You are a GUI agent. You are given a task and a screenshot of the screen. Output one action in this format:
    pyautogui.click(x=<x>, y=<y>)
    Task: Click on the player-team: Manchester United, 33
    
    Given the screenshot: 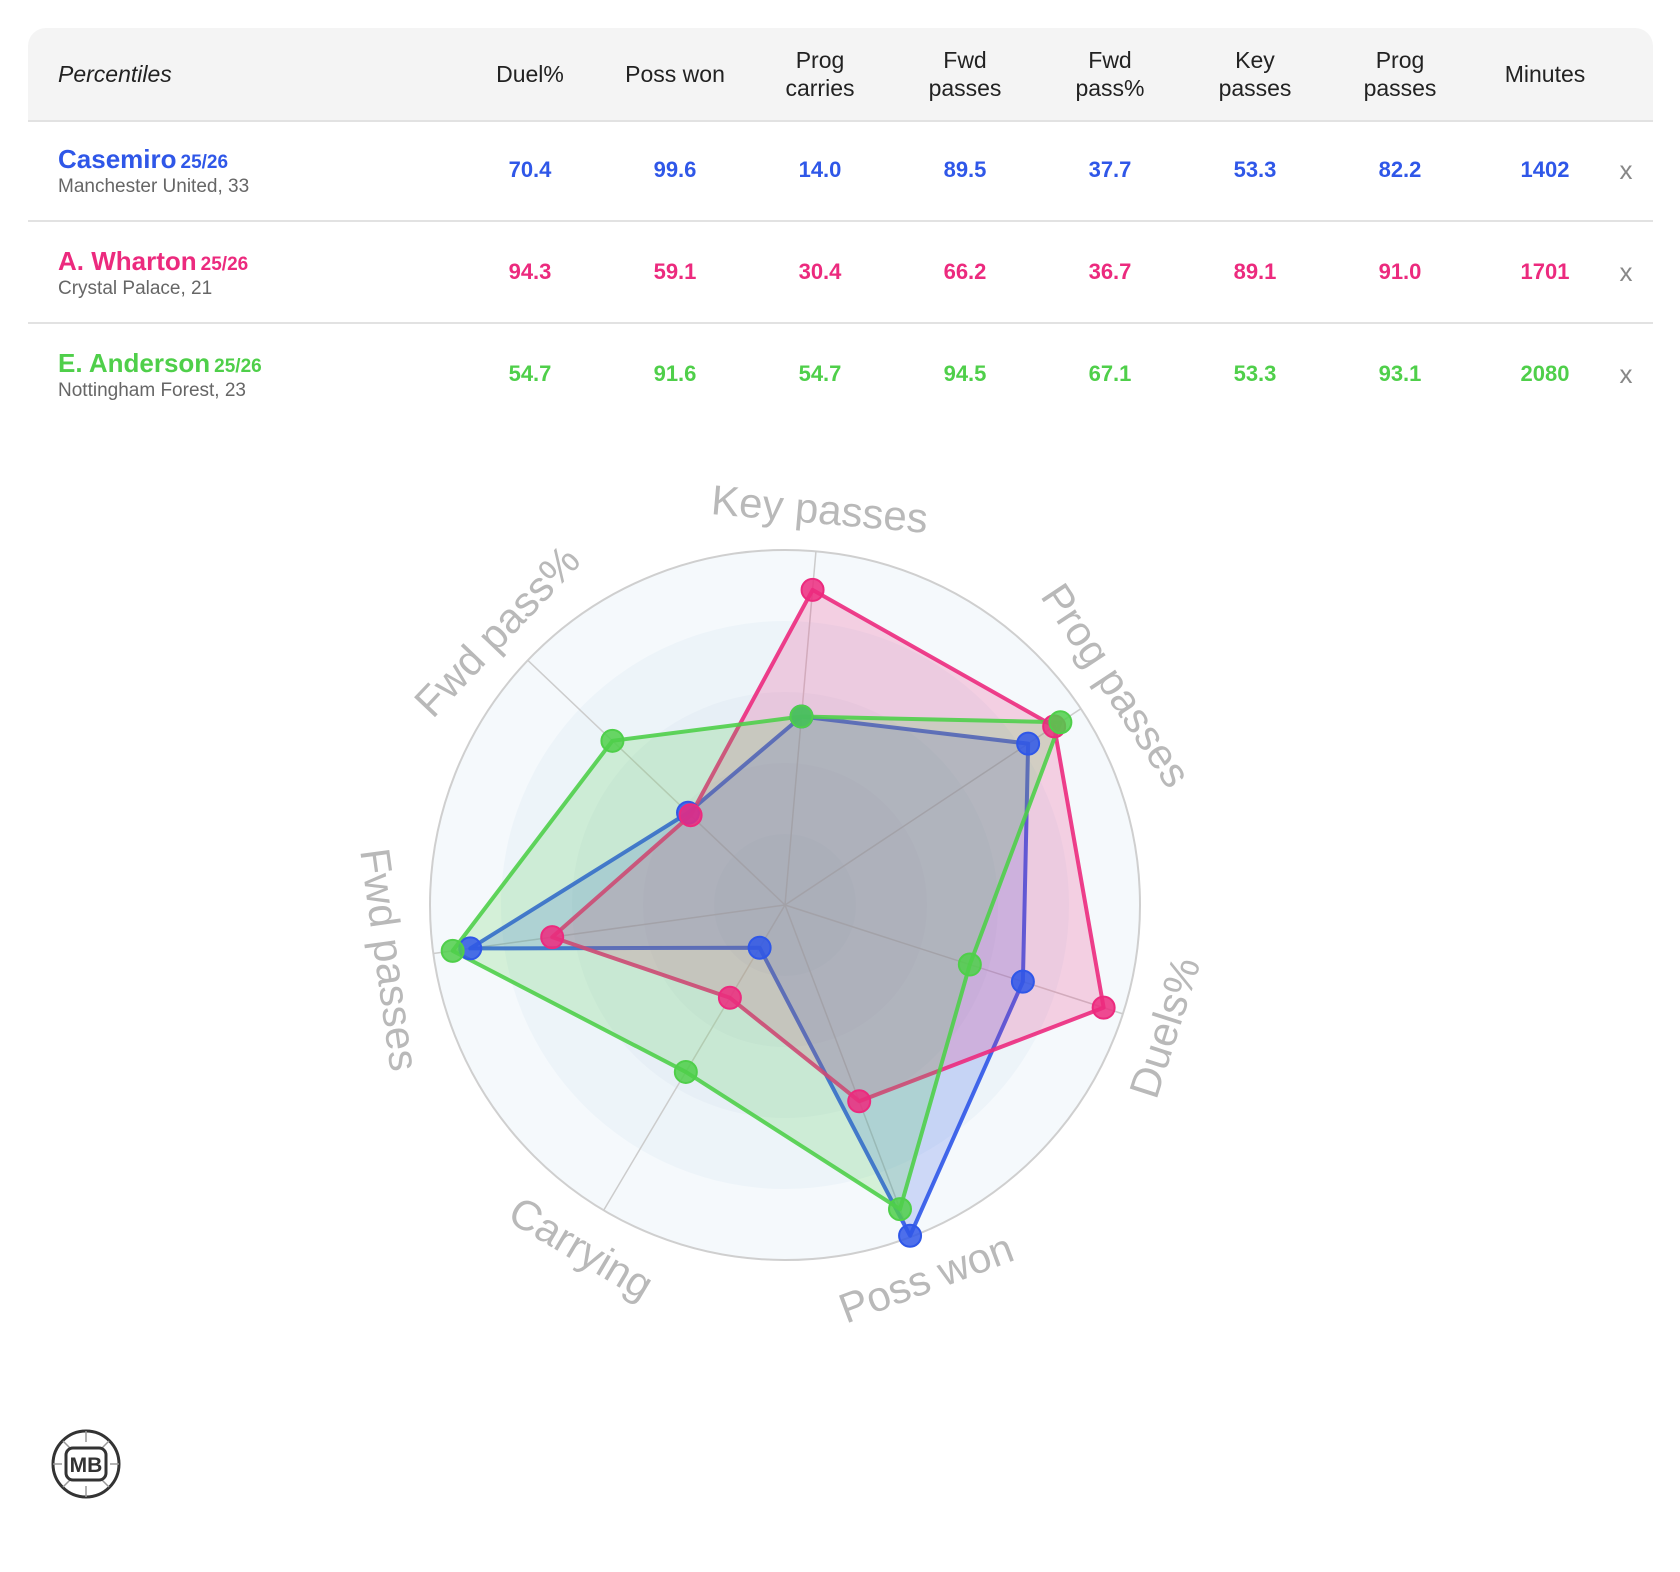 What is the action you would take?
    pyautogui.click(x=154, y=186)
    